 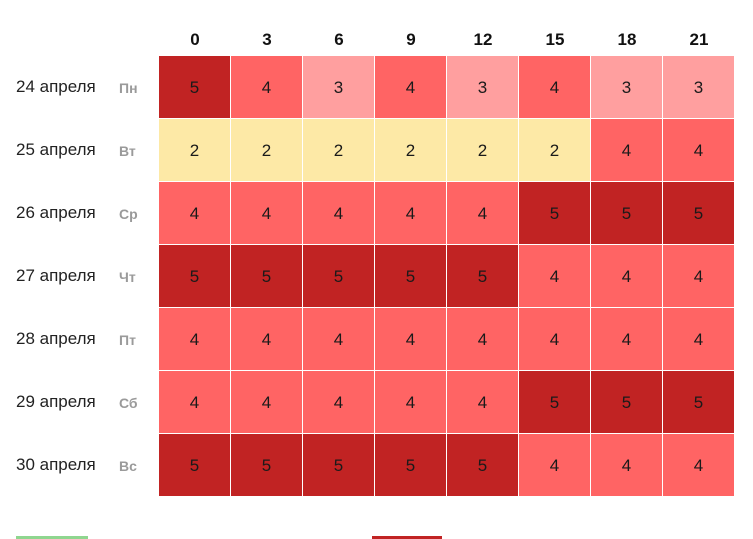 What do you see at coordinates (56, 149) in the screenshot?
I see `date-label: 25 апреля` at bounding box center [56, 149].